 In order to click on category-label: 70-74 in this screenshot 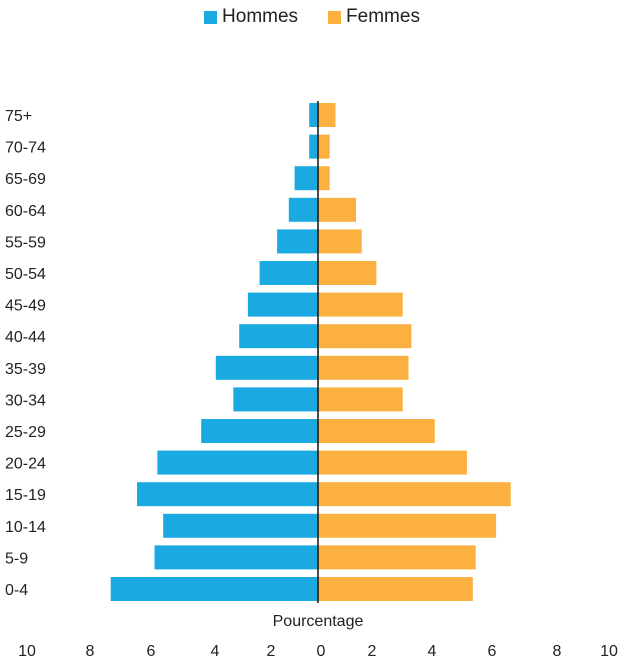, I will do `click(25, 148)`.